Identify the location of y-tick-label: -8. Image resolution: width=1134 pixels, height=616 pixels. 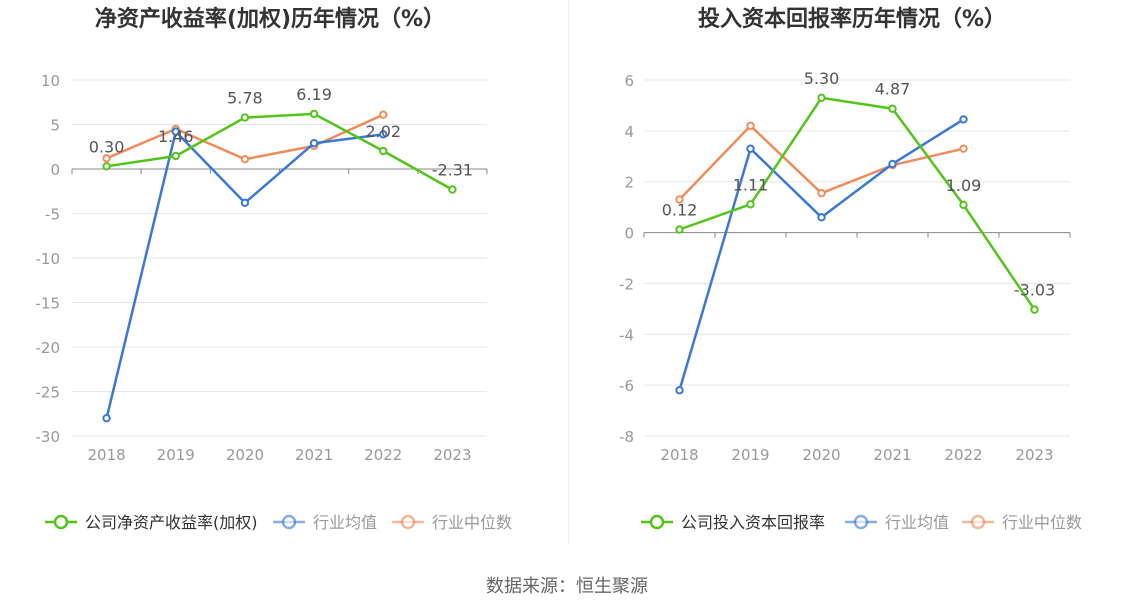
(626, 437).